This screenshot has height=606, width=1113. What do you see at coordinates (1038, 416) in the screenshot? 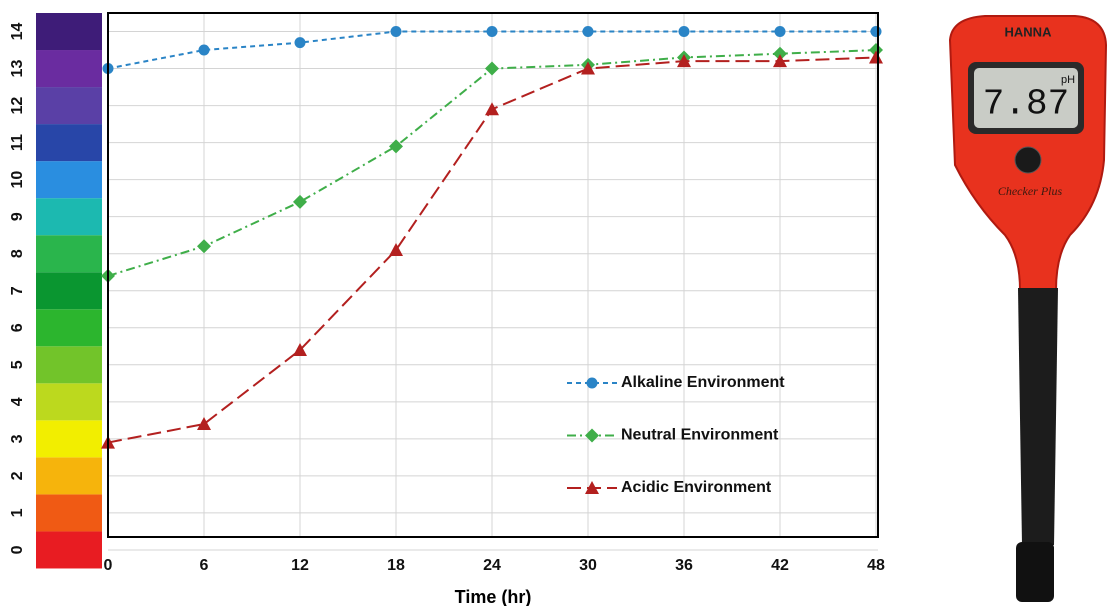
I see `meter-body` at bounding box center [1038, 416].